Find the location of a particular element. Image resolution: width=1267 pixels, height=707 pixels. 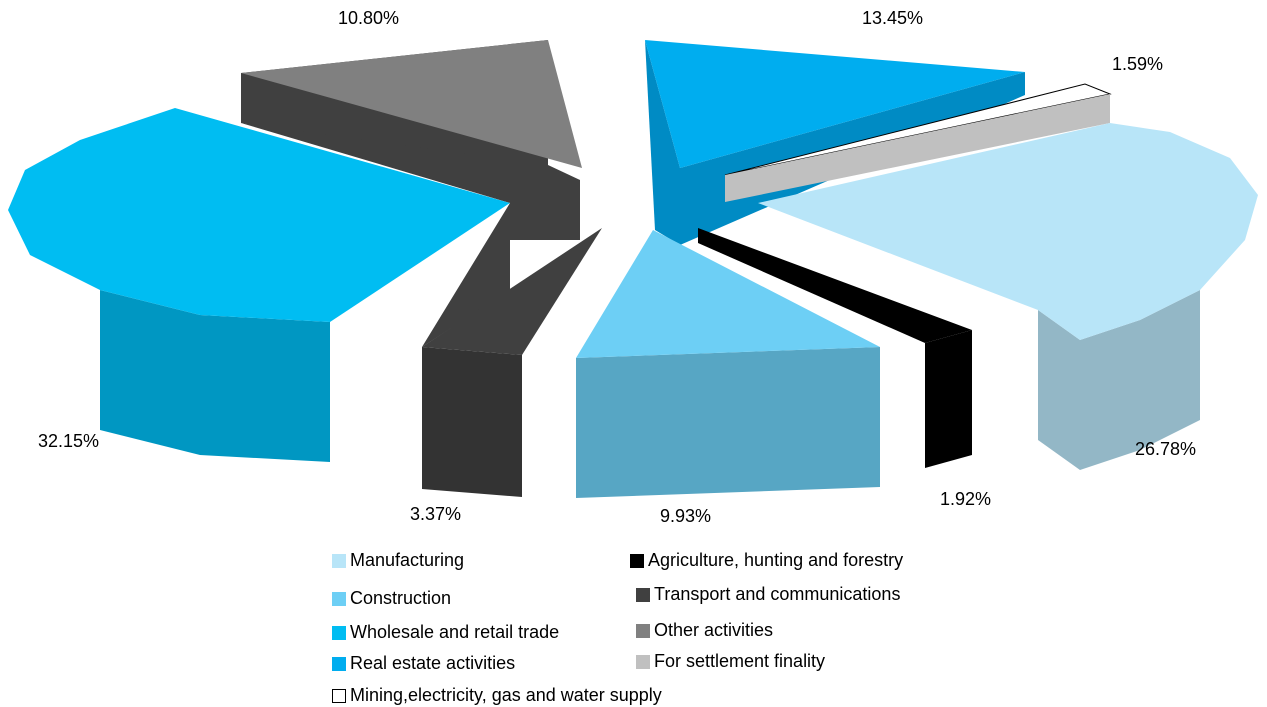

data-label-real-estate-activities: 13.45% is located at coordinates (892, 18).